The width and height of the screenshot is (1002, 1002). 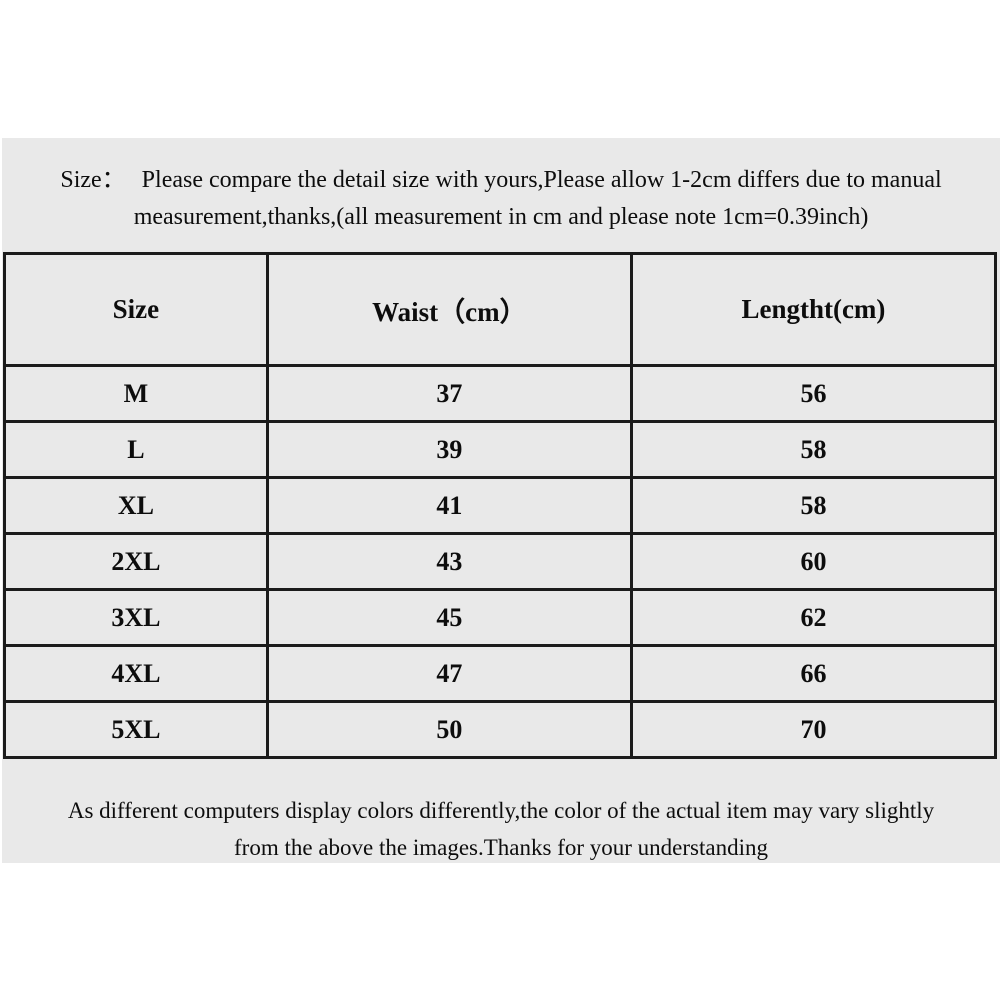 What do you see at coordinates (449, 449) in the screenshot?
I see `waist-cell: 39` at bounding box center [449, 449].